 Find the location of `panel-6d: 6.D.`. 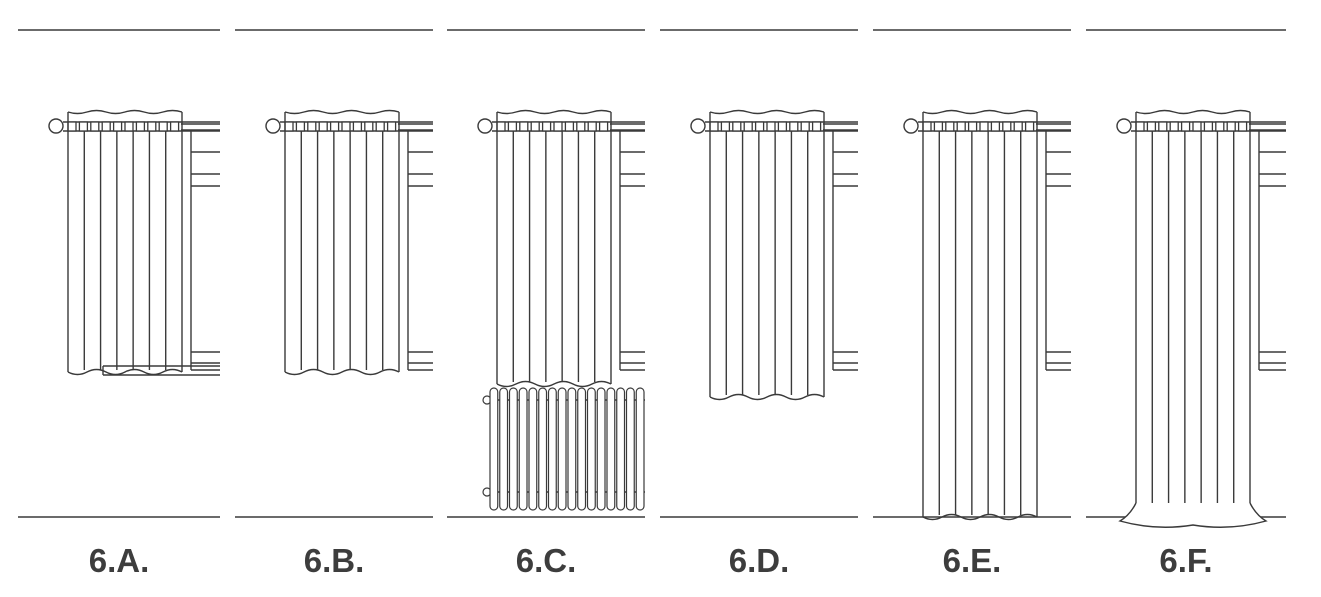

panel-6d: 6.D. is located at coordinates (759, 304).